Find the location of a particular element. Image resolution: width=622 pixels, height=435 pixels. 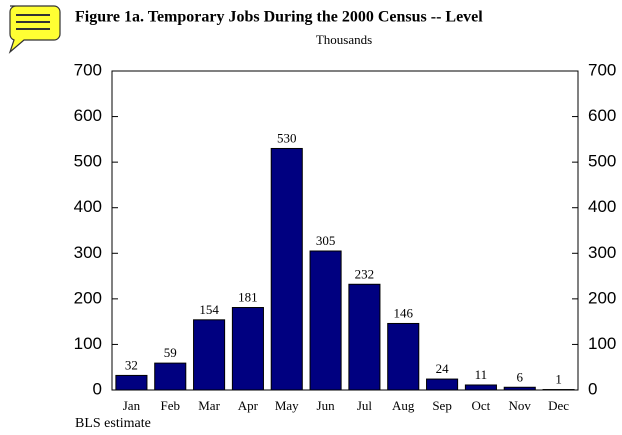

x-tick-label: Dec is located at coordinates (558, 405).